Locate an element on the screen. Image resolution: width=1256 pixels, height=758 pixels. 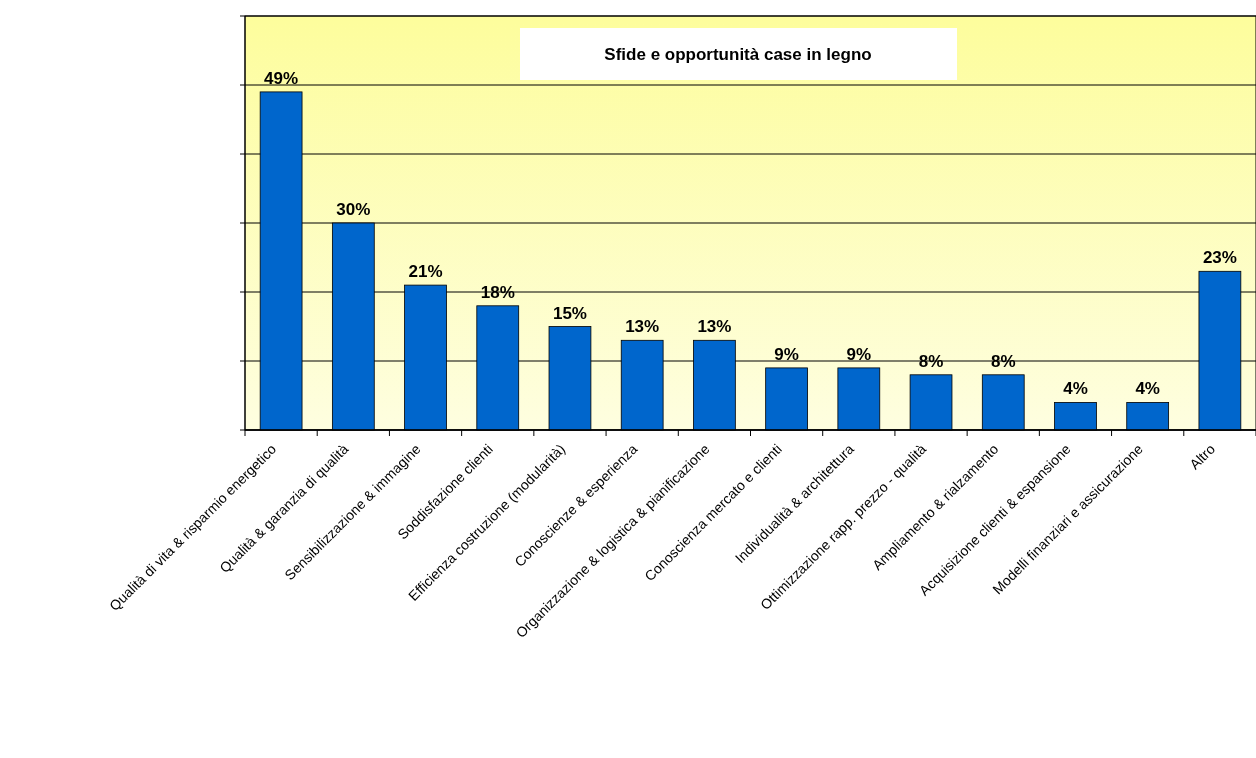
data-label: 15% is located at coordinates (569, 313).